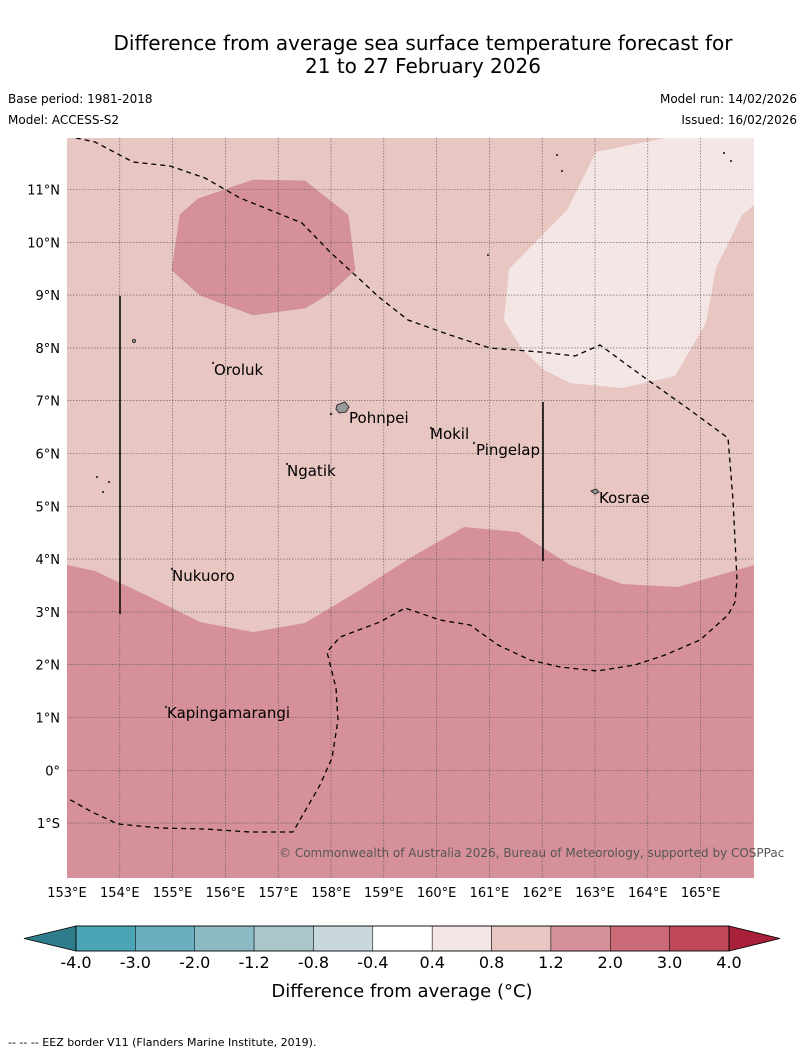  What do you see at coordinates (48, 613) in the screenshot?
I see `latitude-label: 3°N` at bounding box center [48, 613].